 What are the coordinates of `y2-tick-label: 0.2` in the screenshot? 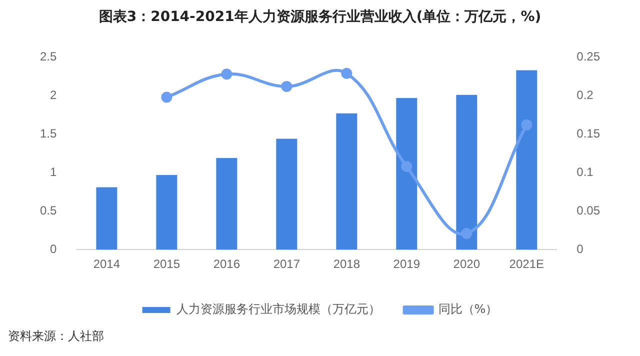 It's located at (585, 95).